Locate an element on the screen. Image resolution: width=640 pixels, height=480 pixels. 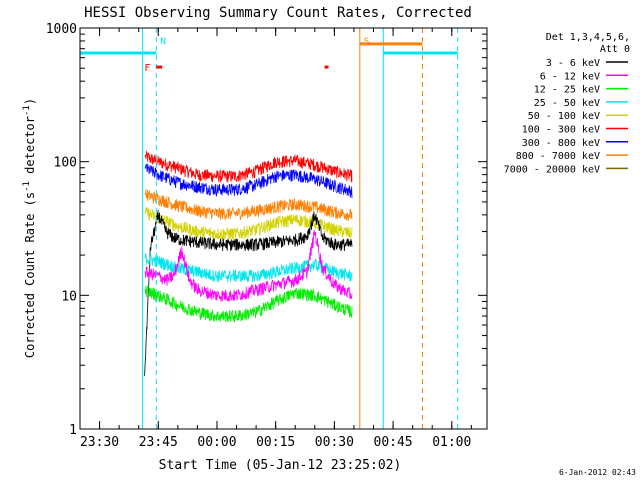
legend-label-300-800-kev: 300 - 800 keV is located at coordinates (561, 143).